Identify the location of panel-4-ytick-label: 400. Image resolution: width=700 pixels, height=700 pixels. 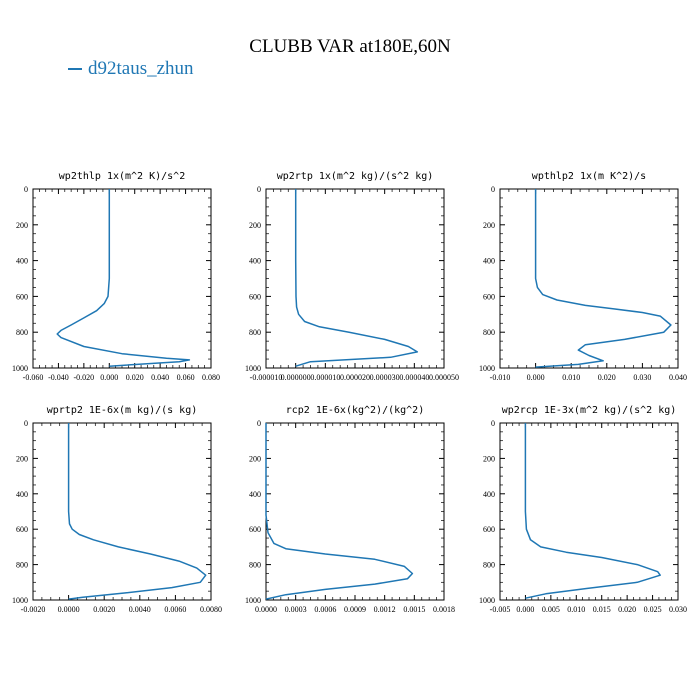
(22, 494).